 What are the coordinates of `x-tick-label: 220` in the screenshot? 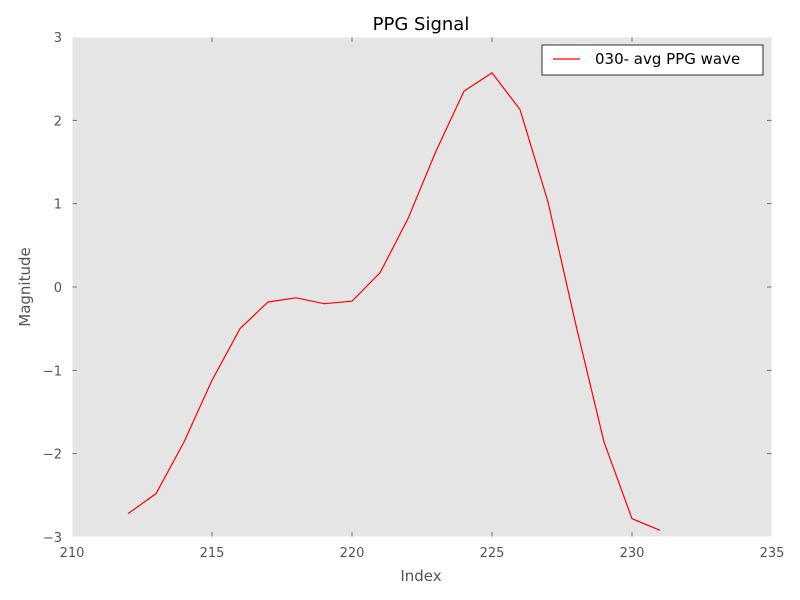 It's located at (352, 553).